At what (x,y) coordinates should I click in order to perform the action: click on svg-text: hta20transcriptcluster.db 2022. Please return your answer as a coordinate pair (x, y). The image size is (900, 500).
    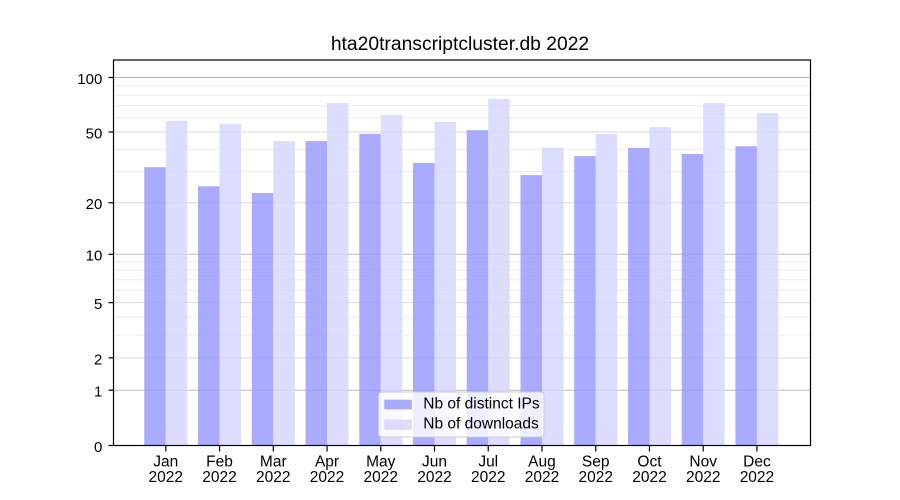
    Looking at the image, I should click on (460, 44).